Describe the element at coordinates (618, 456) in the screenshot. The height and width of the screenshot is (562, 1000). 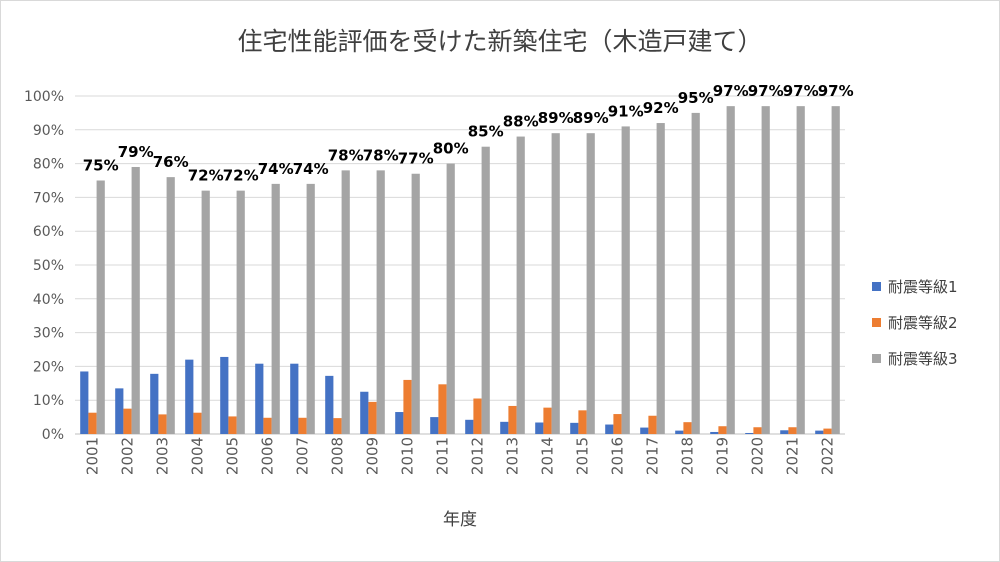
I see `x-tick-label: 2016` at that location.